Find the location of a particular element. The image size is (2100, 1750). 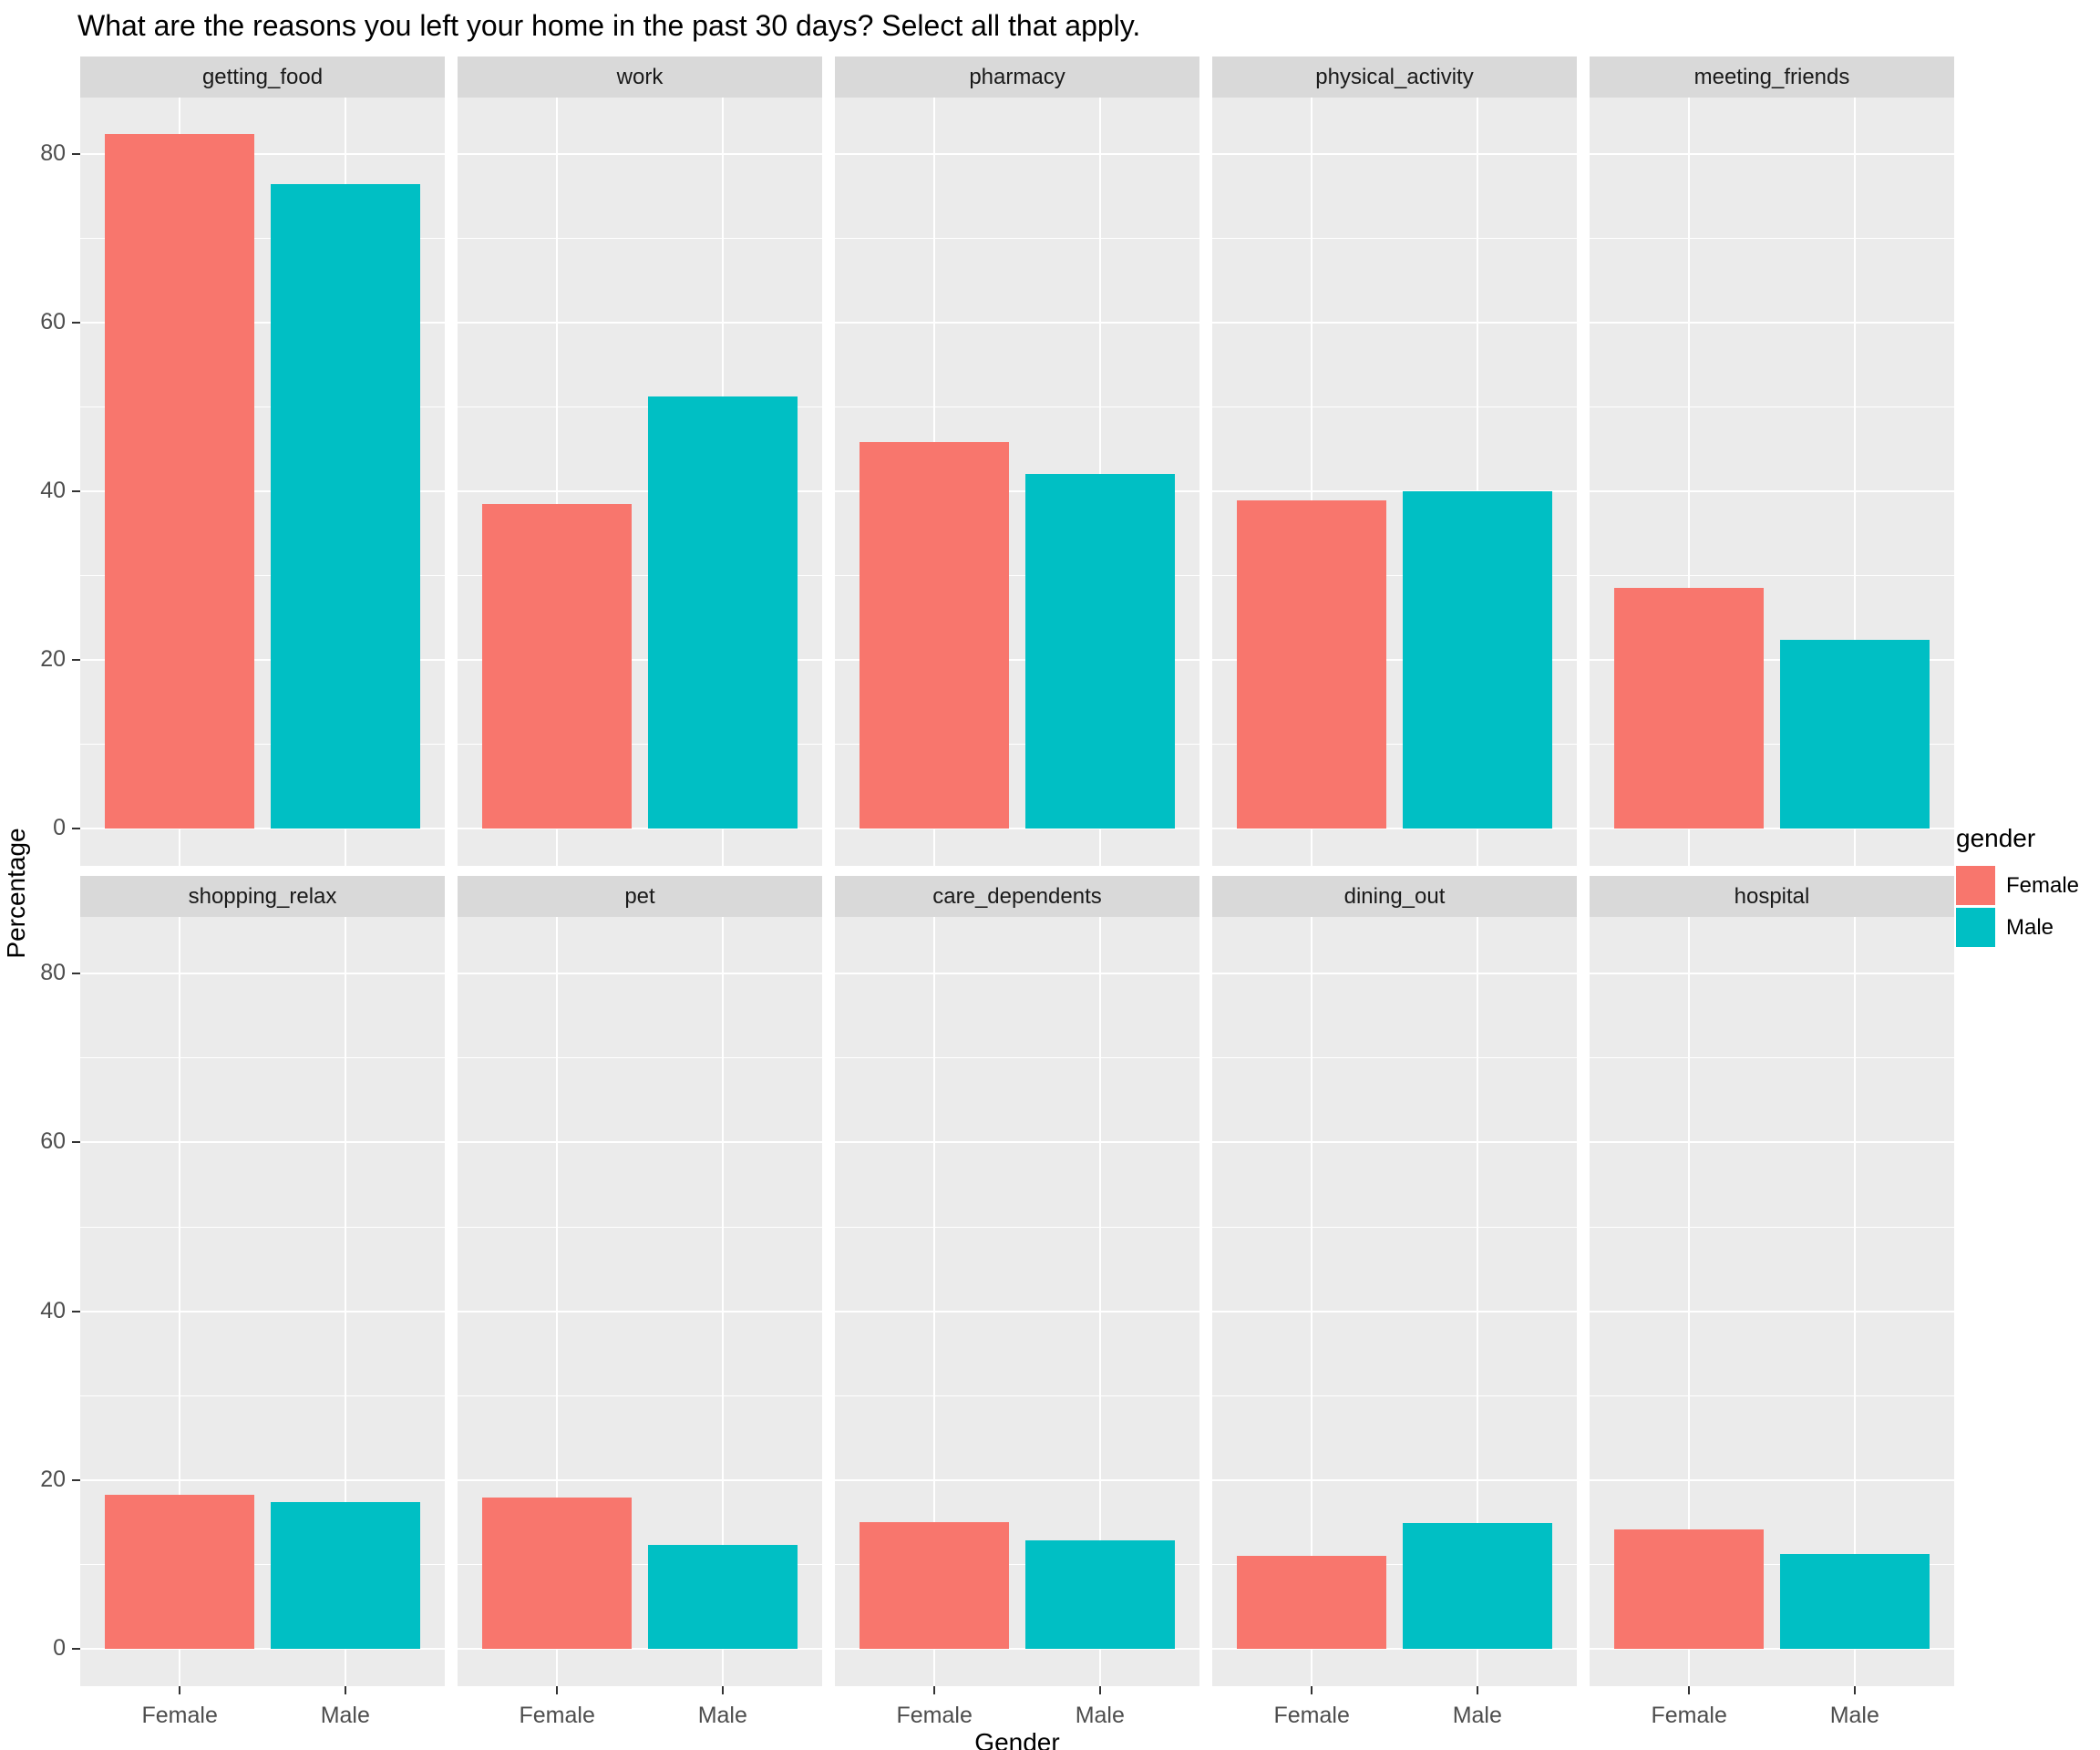

facet-panel-physical_activity is located at coordinates (1394, 482).